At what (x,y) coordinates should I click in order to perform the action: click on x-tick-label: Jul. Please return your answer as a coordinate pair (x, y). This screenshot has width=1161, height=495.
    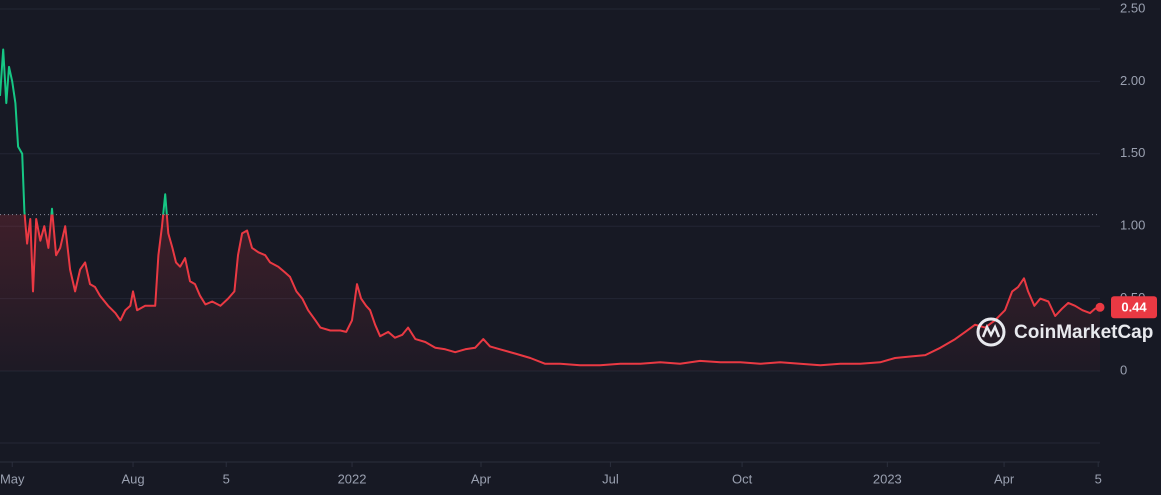
    Looking at the image, I should click on (610, 478).